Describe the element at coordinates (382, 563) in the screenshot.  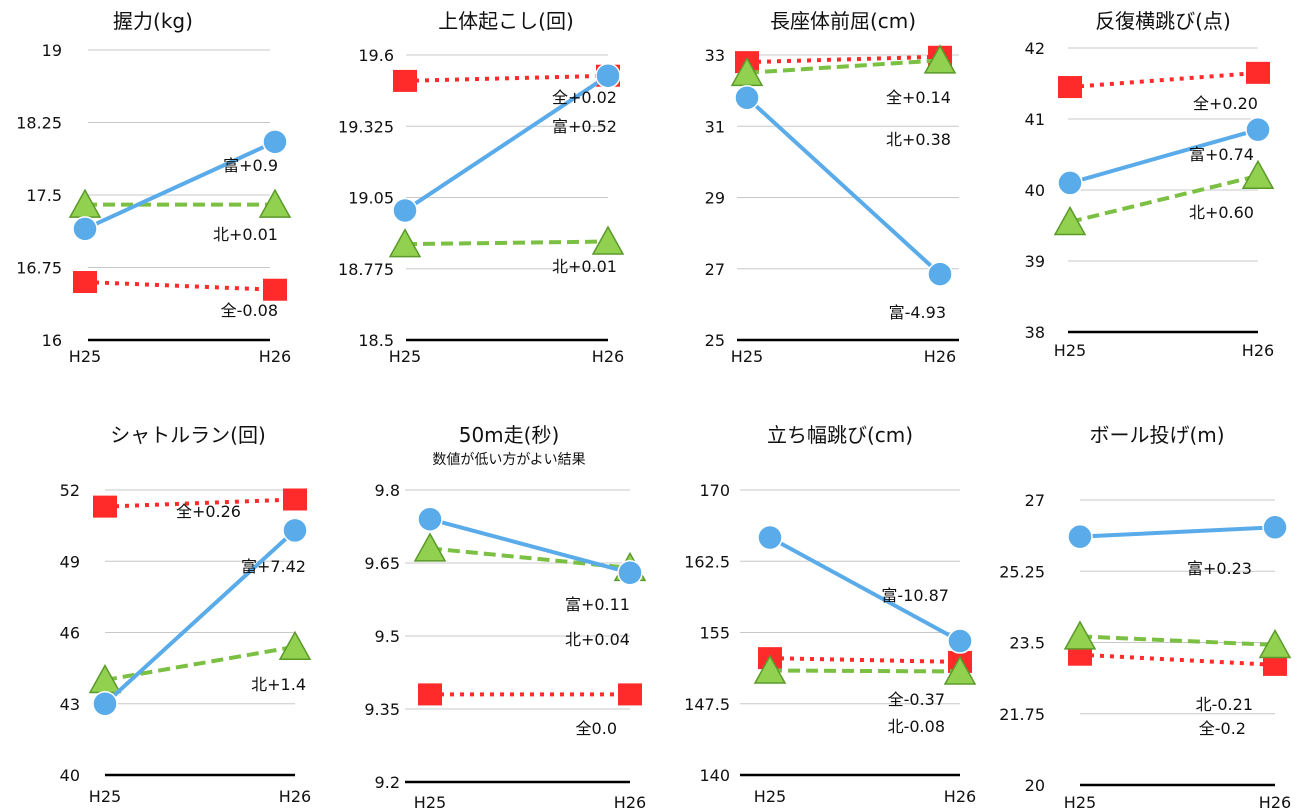
I see `y-tick-label: 9.65` at that location.